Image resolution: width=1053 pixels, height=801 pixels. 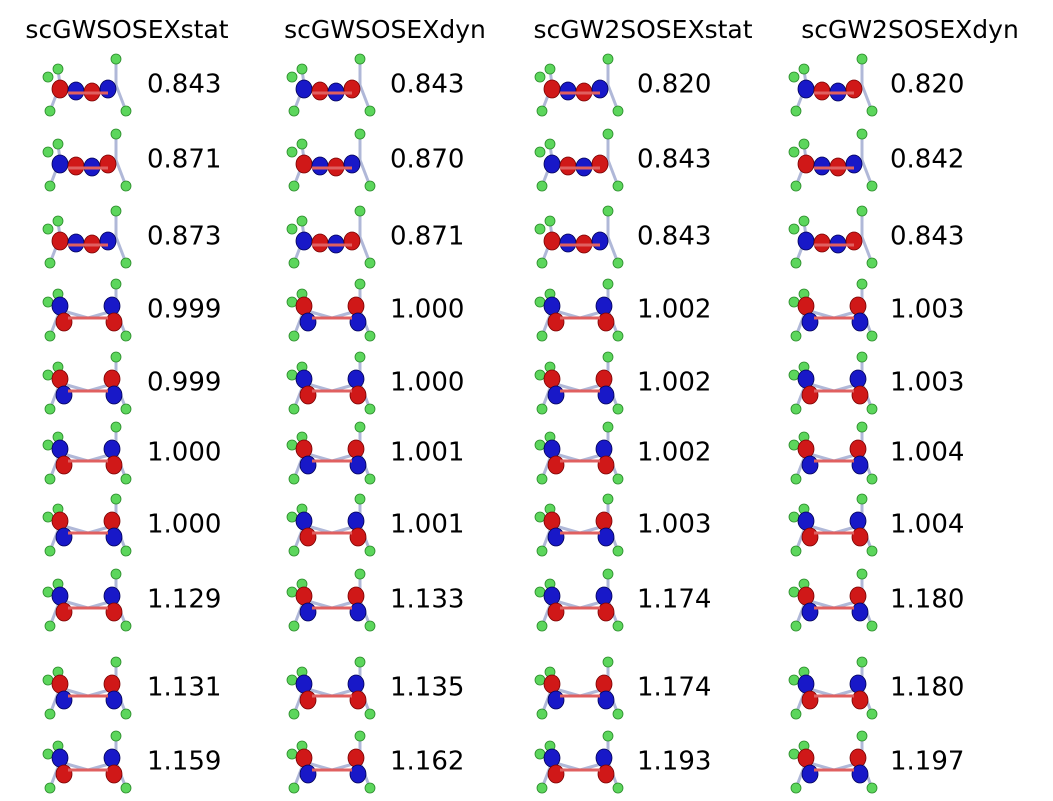 I want to click on occupation-number: 1.174, so click(x=674, y=600).